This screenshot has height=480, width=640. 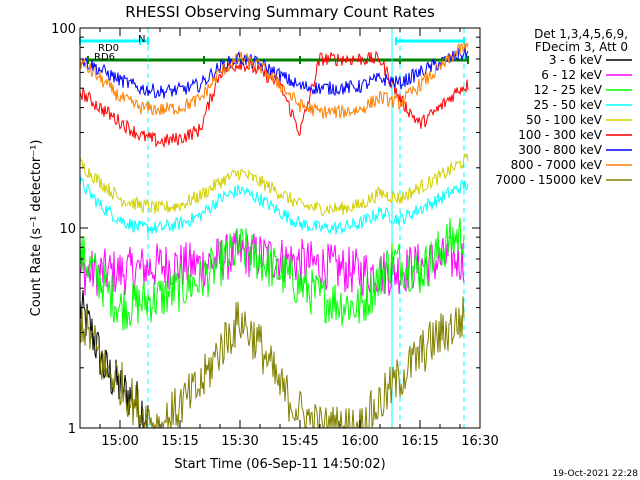 I want to click on timestamp: 19-Oct-2021 22:28, so click(x=596, y=474).